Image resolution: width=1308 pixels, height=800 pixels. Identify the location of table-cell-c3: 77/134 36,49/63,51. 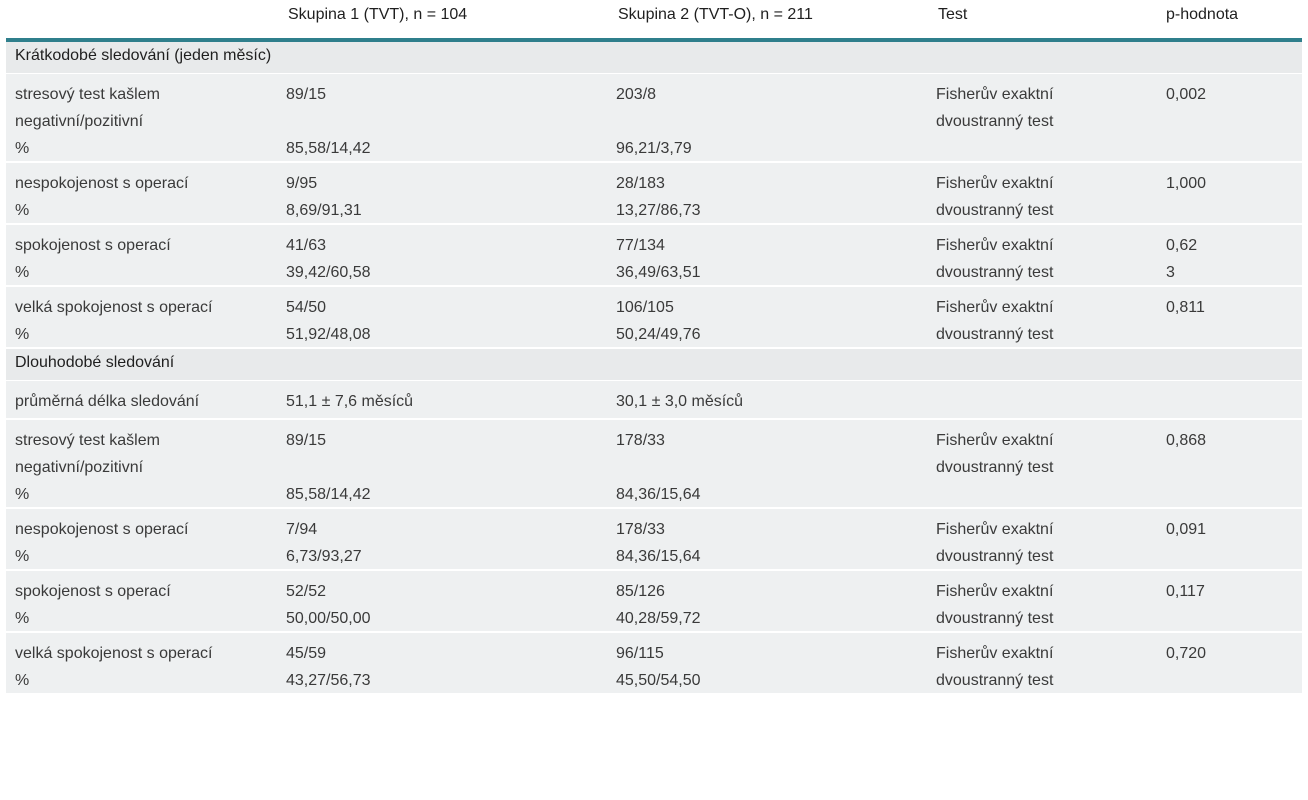
(658, 259).